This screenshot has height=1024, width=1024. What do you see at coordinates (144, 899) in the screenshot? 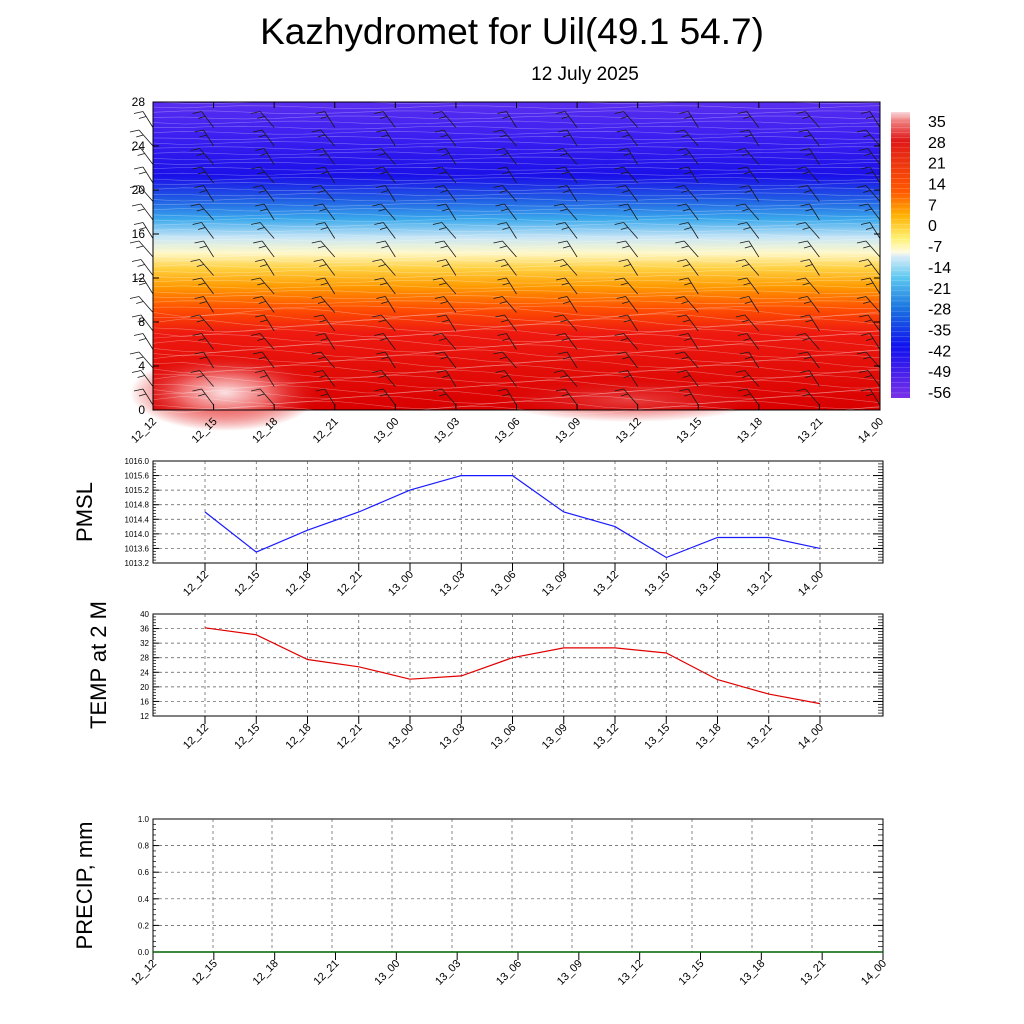
I see `y-tick-label: 0.4` at bounding box center [144, 899].